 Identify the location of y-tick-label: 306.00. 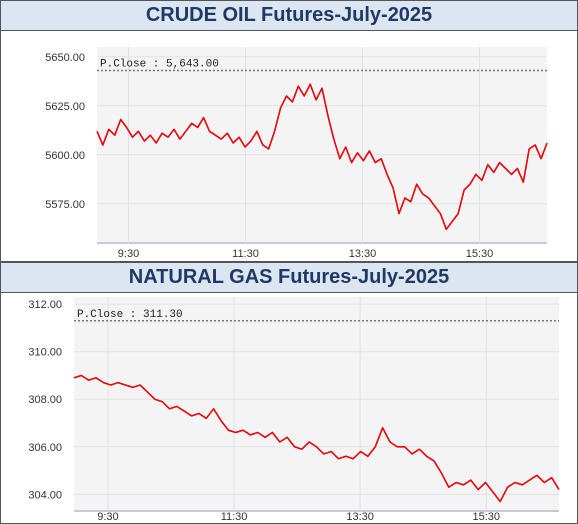
(45, 448).